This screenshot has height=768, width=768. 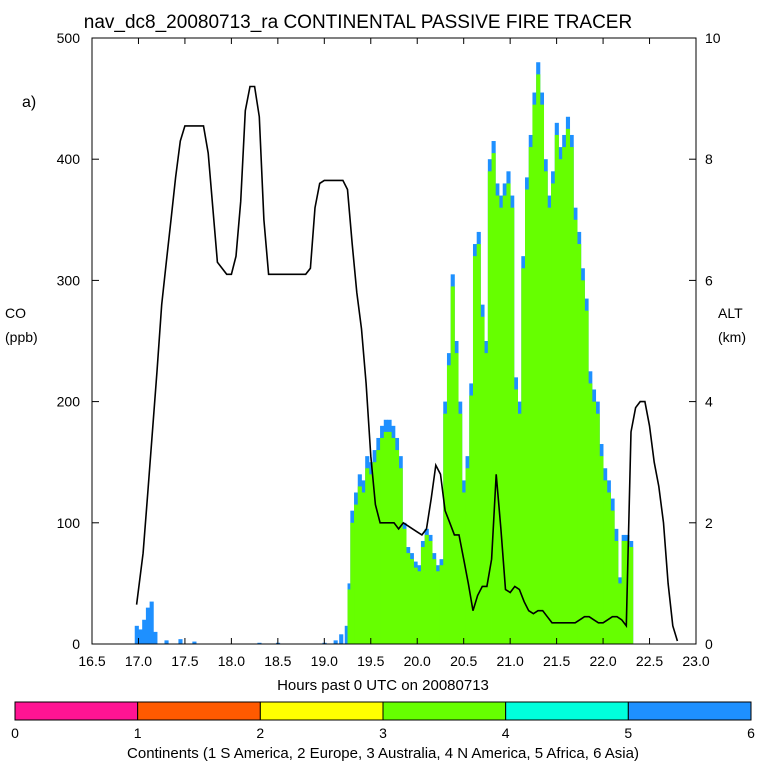 What do you see at coordinates (709, 159) in the screenshot?
I see `y-tick-label-right: 8` at bounding box center [709, 159].